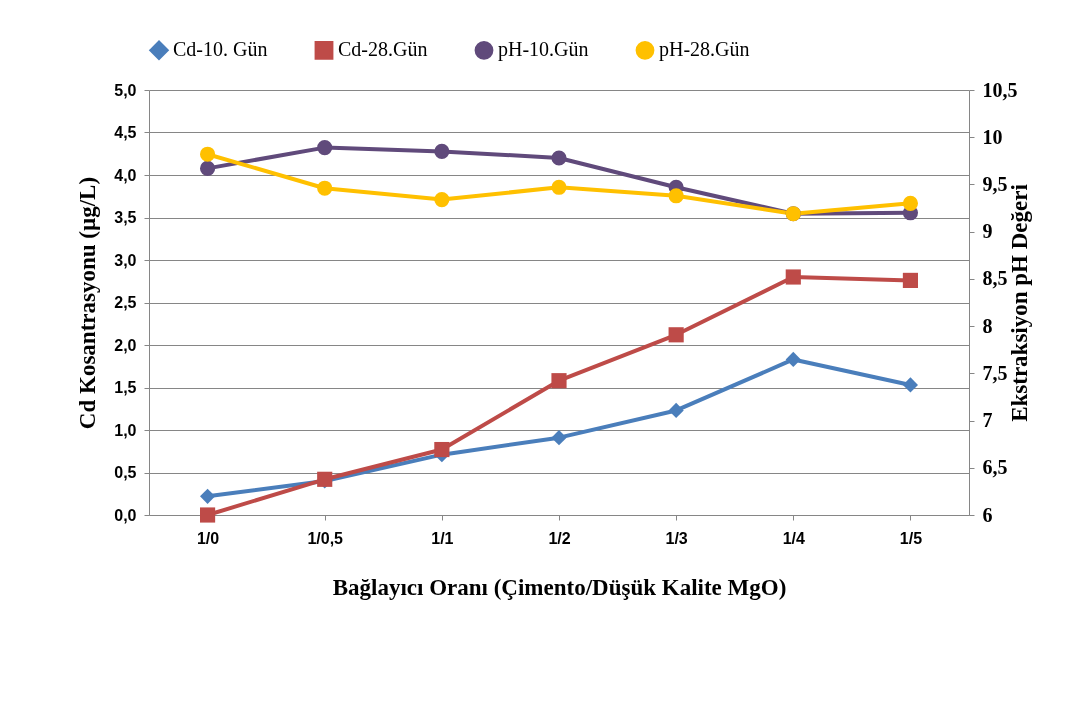 Image resolution: width=1091 pixels, height=722 pixels. What do you see at coordinates (676, 538) in the screenshot?
I see `x-tick-label: 1/3` at bounding box center [676, 538].